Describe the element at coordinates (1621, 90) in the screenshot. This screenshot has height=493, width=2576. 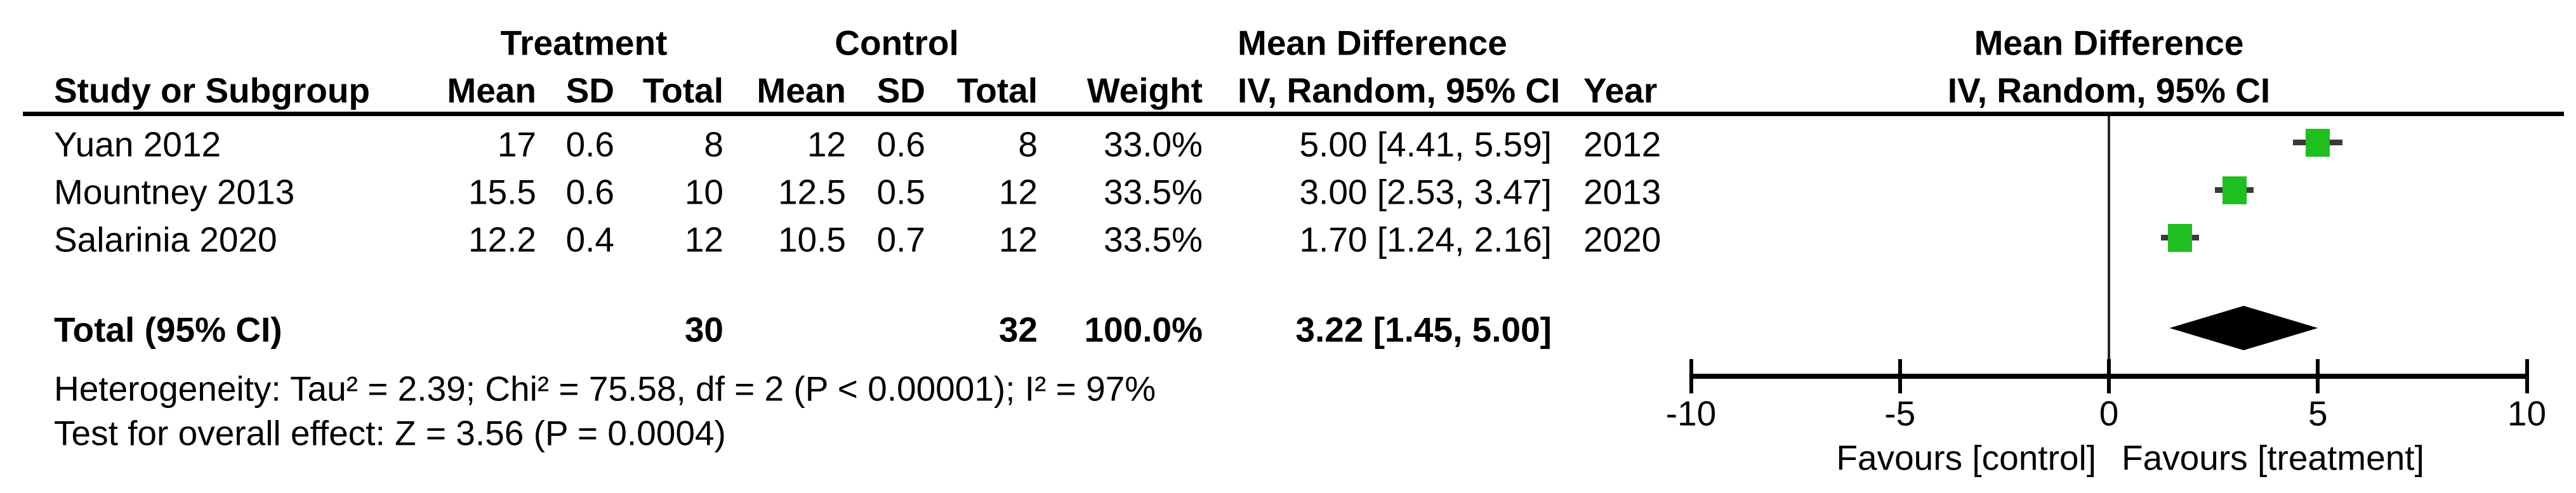
I see `year-column-header: Year` at that location.